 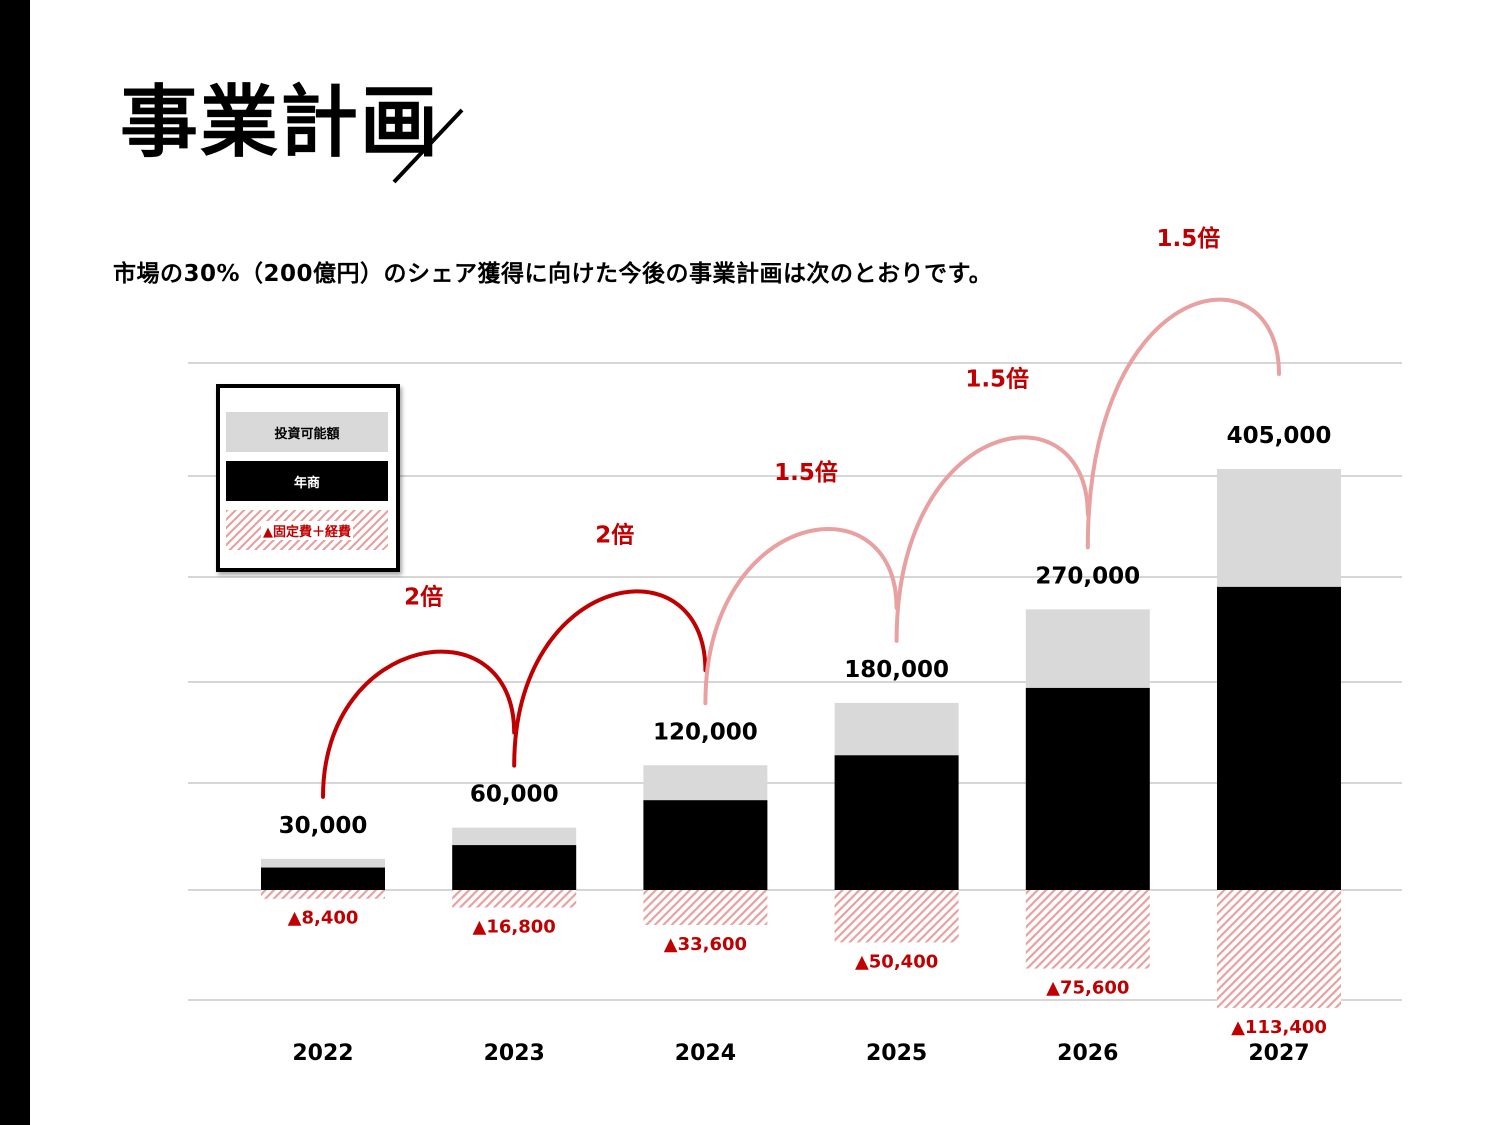 What do you see at coordinates (1087, 788) in the screenshot?
I see `bar-revenue-2026` at bounding box center [1087, 788].